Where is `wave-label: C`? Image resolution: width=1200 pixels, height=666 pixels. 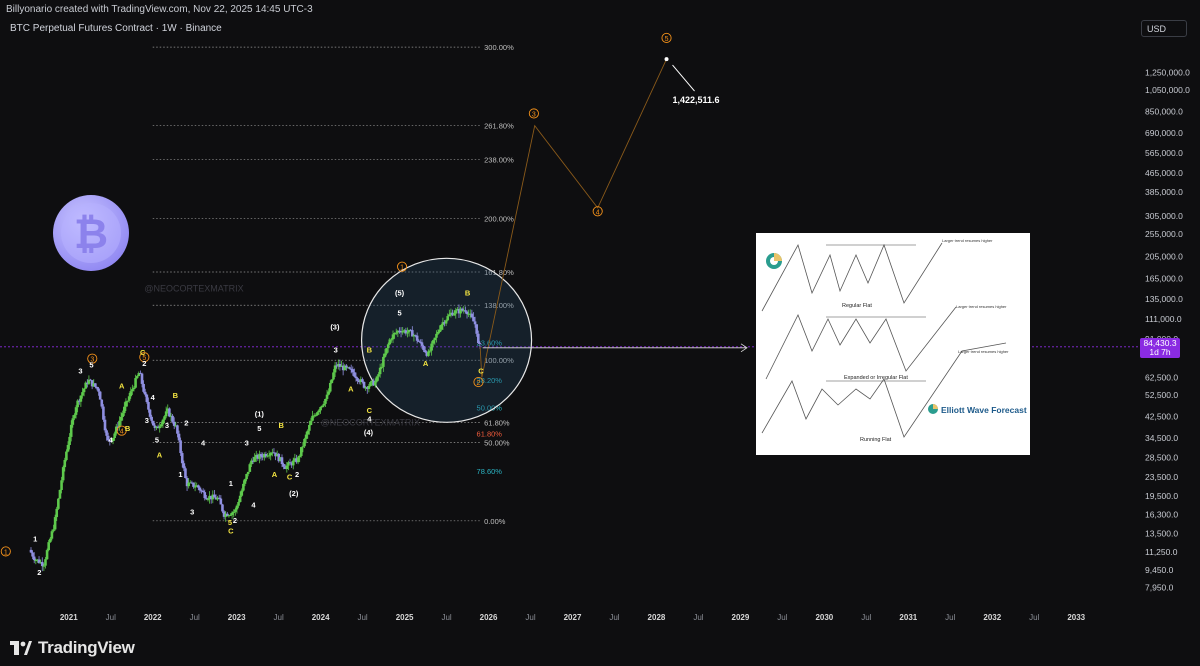
wave-label: C is located at coordinates (231, 531).